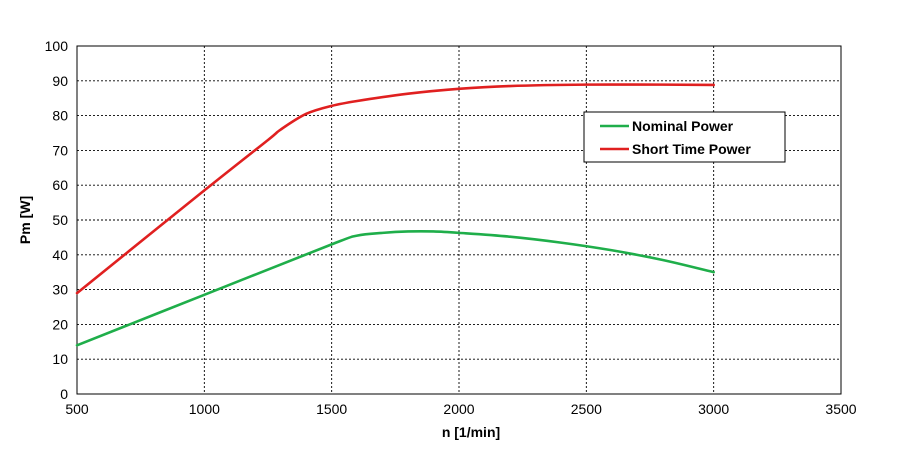  What do you see at coordinates (458, 409) in the screenshot?
I see `x-tick-label: 2000` at bounding box center [458, 409].